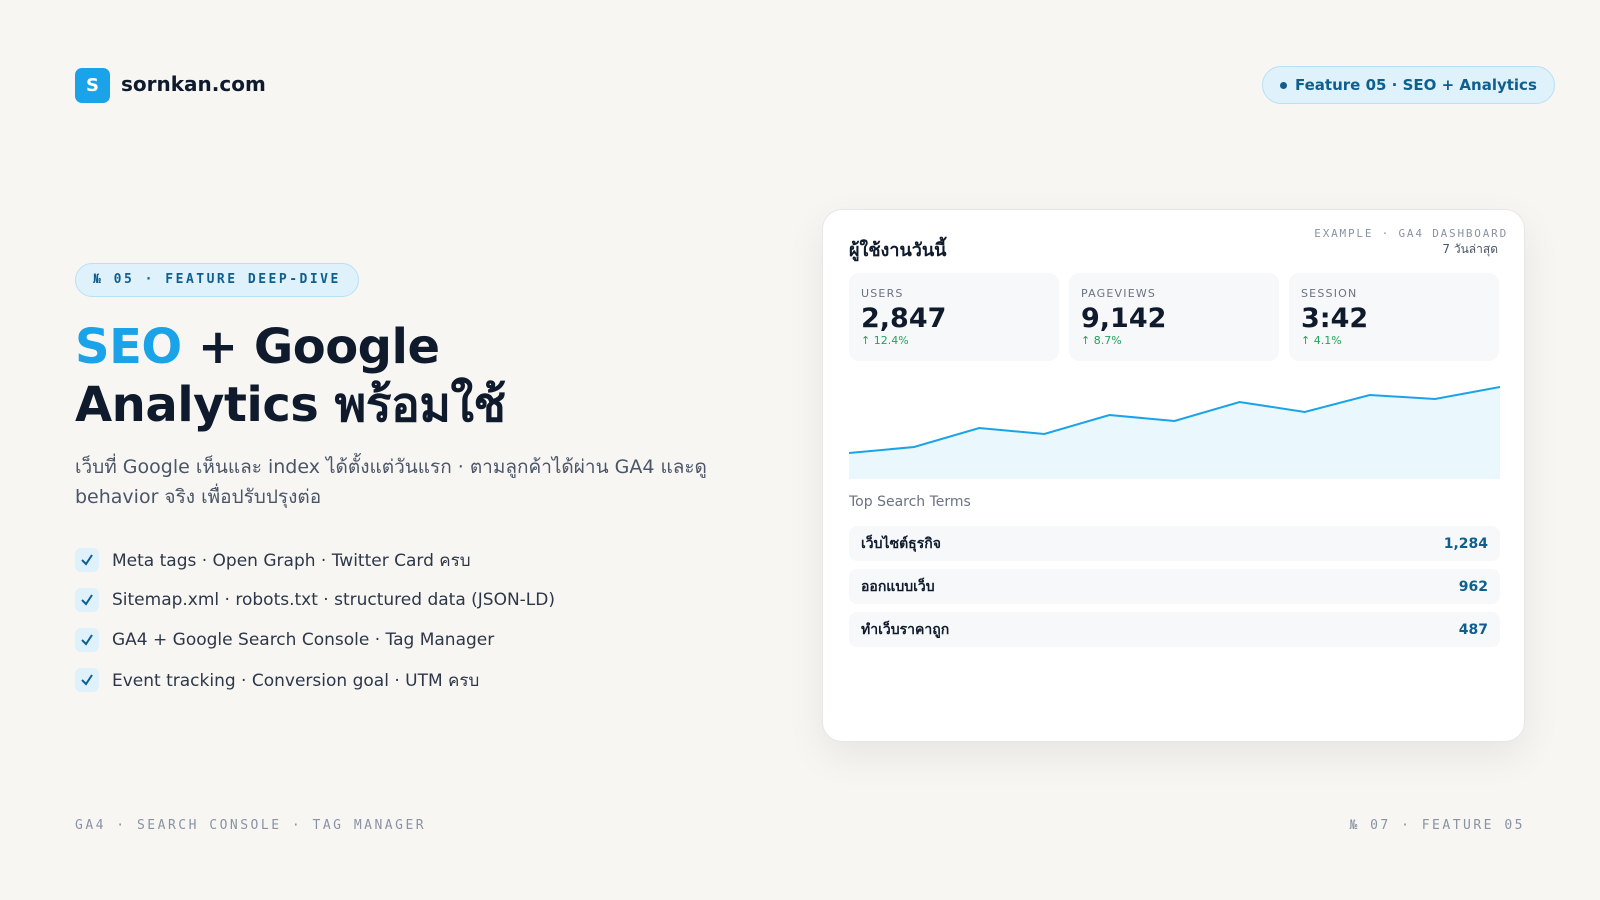 The height and width of the screenshot is (900, 1600). I want to click on title-text: + Google, so click(318, 347).